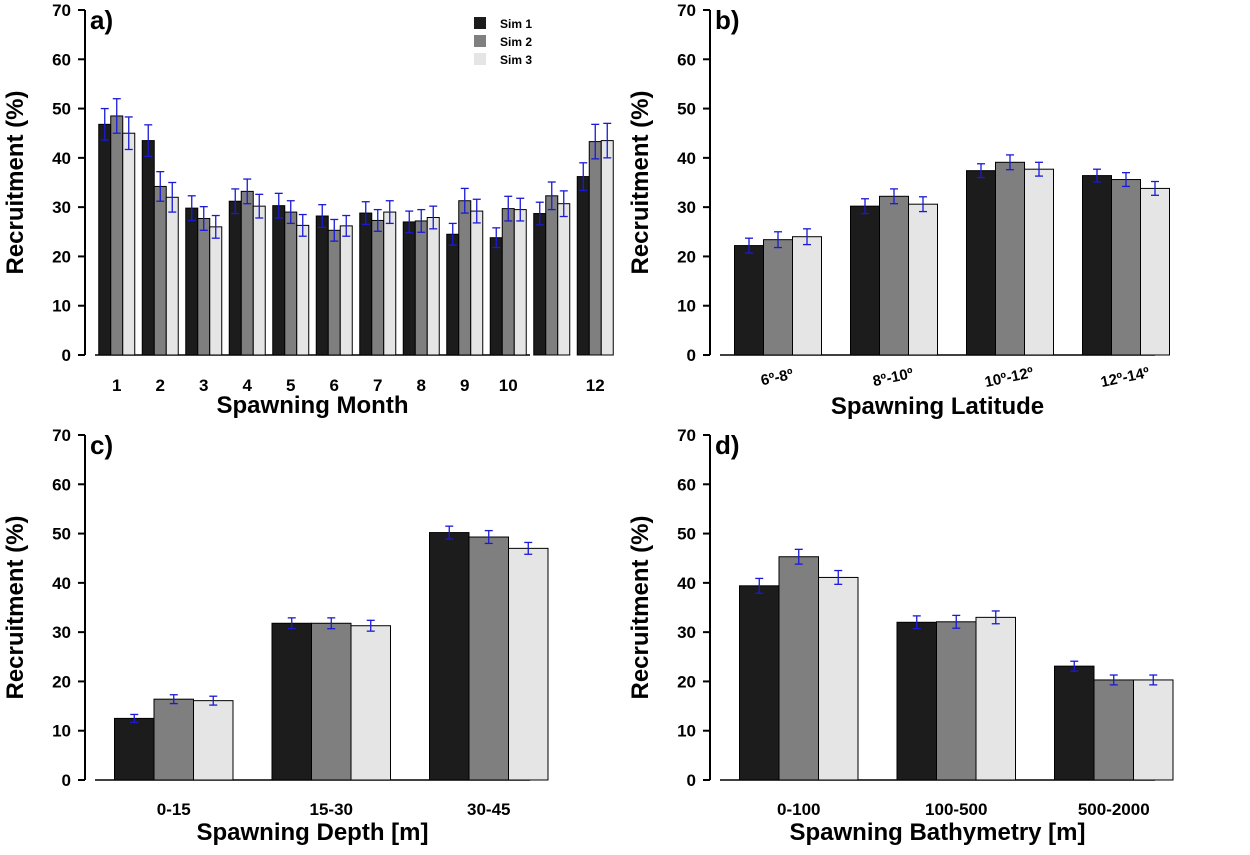  I want to click on x-tick-label: 12, so click(595, 385).